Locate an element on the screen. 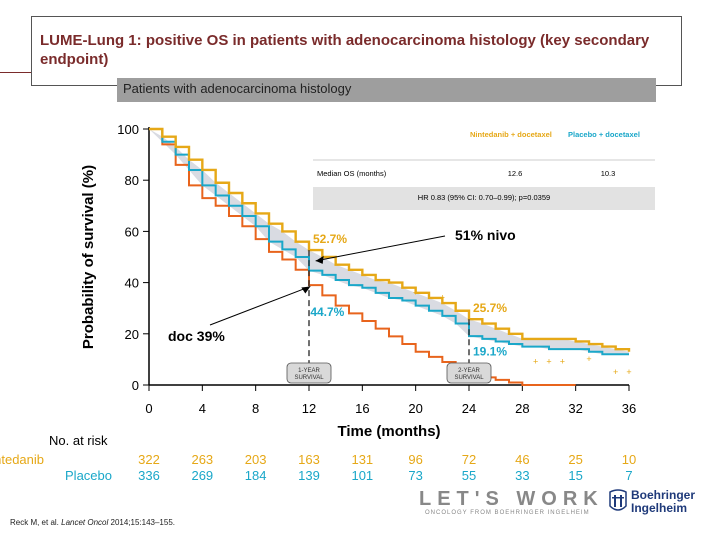 This screenshot has width=720, height=540. risk-placebo-value: 55 is located at coordinates (469, 475).